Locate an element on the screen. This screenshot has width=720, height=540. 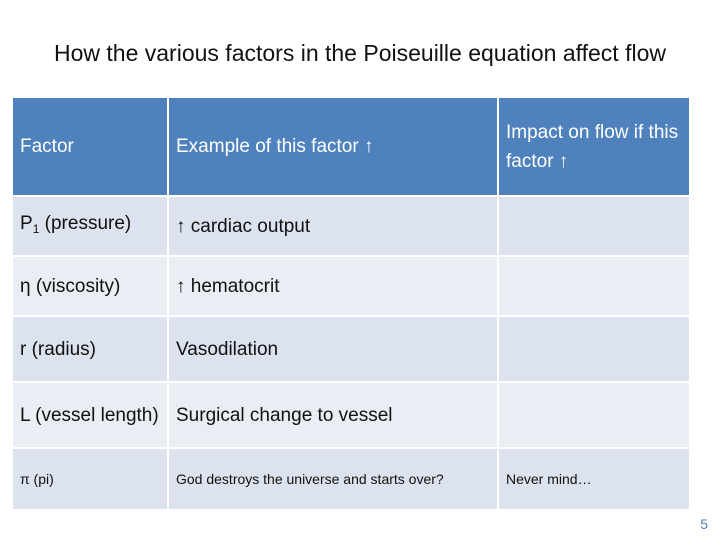
example-cell: ↑ cardiac output is located at coordinates (333, 226).